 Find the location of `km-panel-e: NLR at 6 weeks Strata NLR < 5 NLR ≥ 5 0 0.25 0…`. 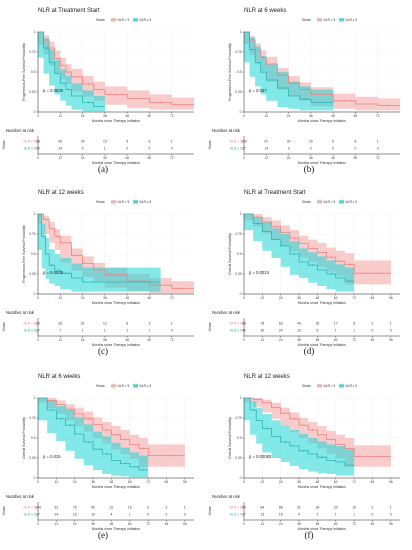

km-panel-e: NLR at 6 weeks Strata NLR < 5 NLR ≥ 5 0 0.25 0… is located at coordinates (98, 457).